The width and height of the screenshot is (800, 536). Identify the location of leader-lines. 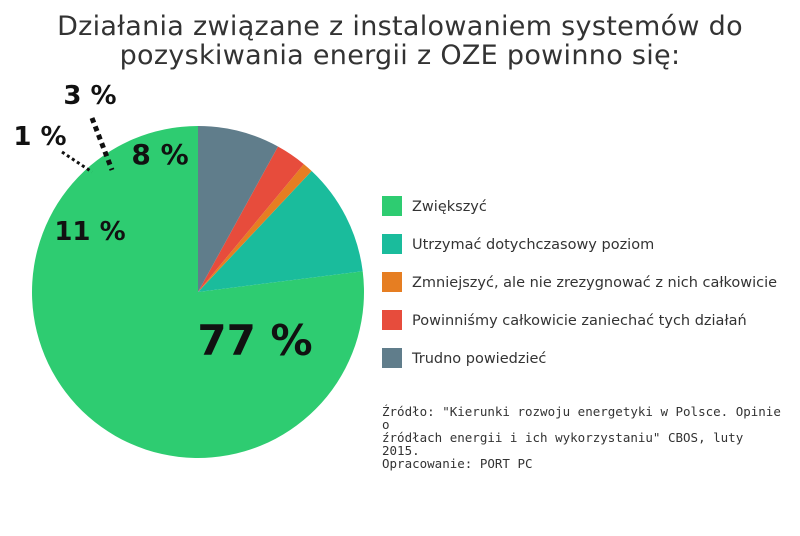
(88, 145).